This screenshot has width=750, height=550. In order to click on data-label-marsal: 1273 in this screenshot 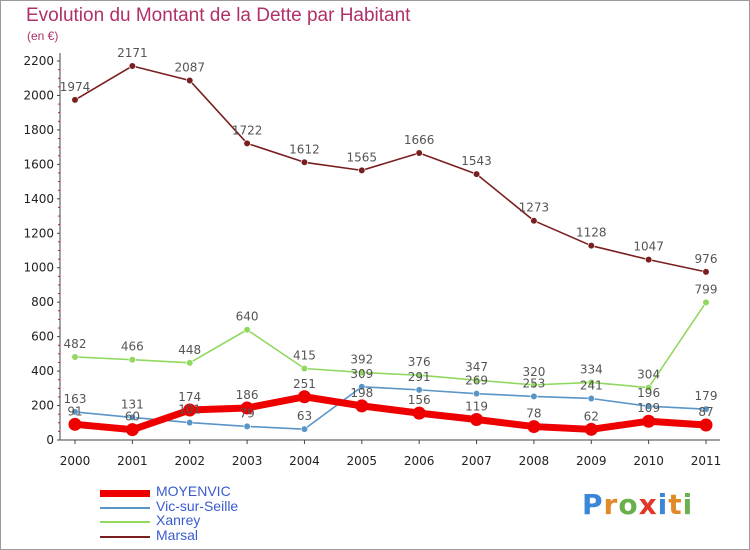, I will do `click(534, 208)`.